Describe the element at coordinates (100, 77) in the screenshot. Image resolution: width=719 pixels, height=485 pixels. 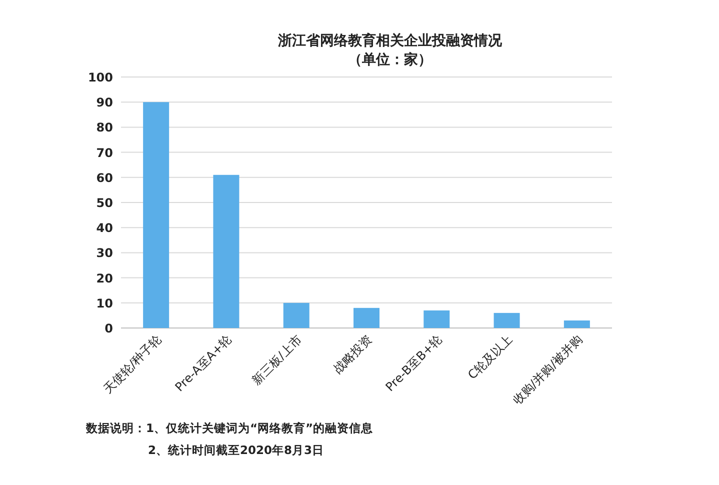
I see `y-tick-label: 100` at that location.